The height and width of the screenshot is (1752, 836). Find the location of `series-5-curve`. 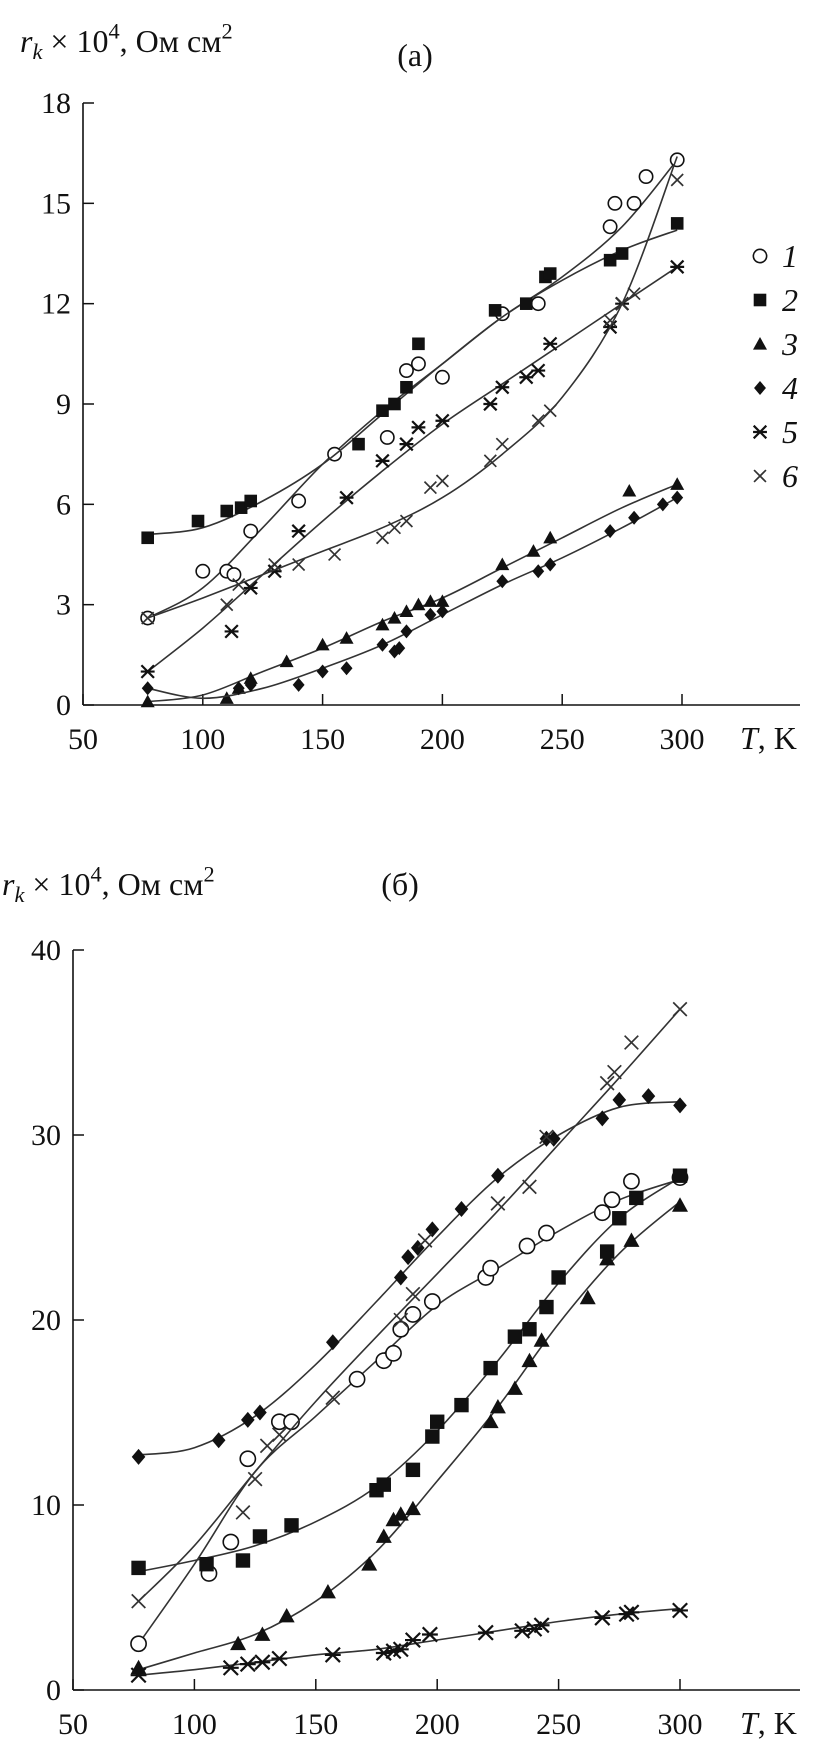

series-5-curve is located at coordinates (412, 469).